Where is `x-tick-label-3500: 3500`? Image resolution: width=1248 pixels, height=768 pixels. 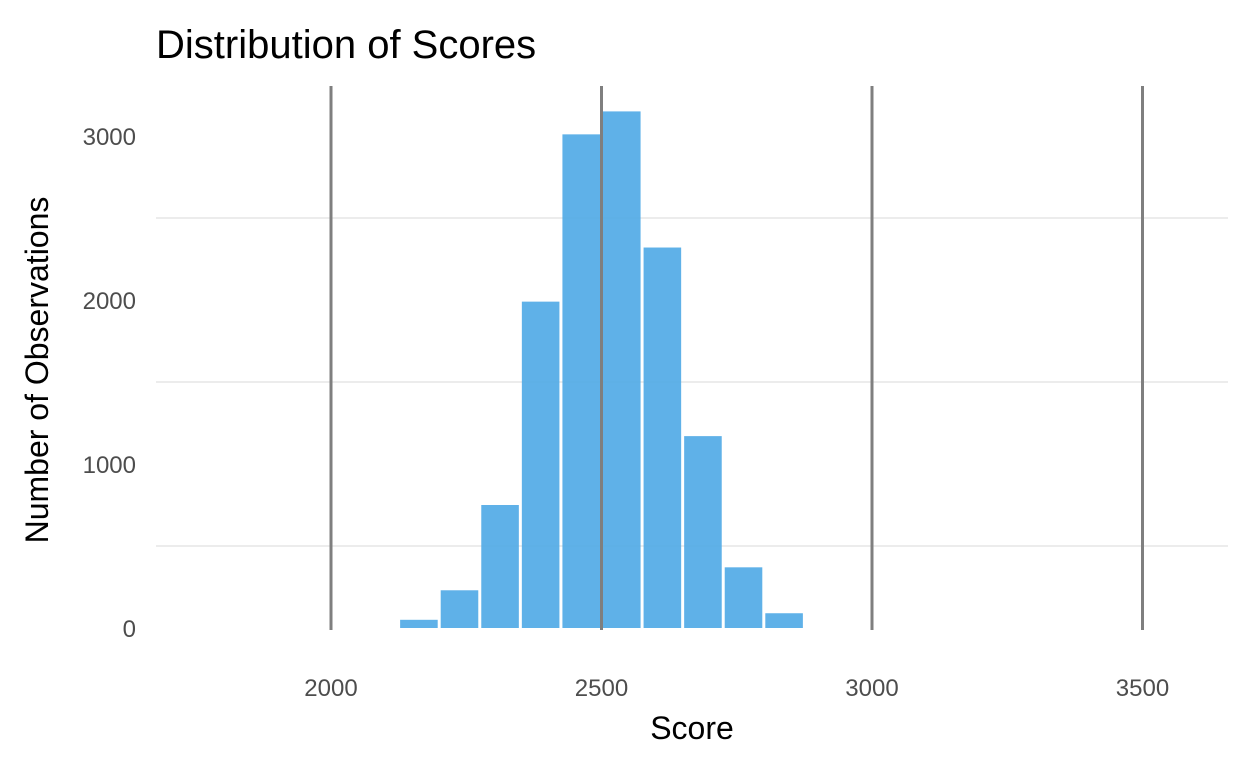
x-tick-label-3500: 3500 is located at coordinates (1142, 688).